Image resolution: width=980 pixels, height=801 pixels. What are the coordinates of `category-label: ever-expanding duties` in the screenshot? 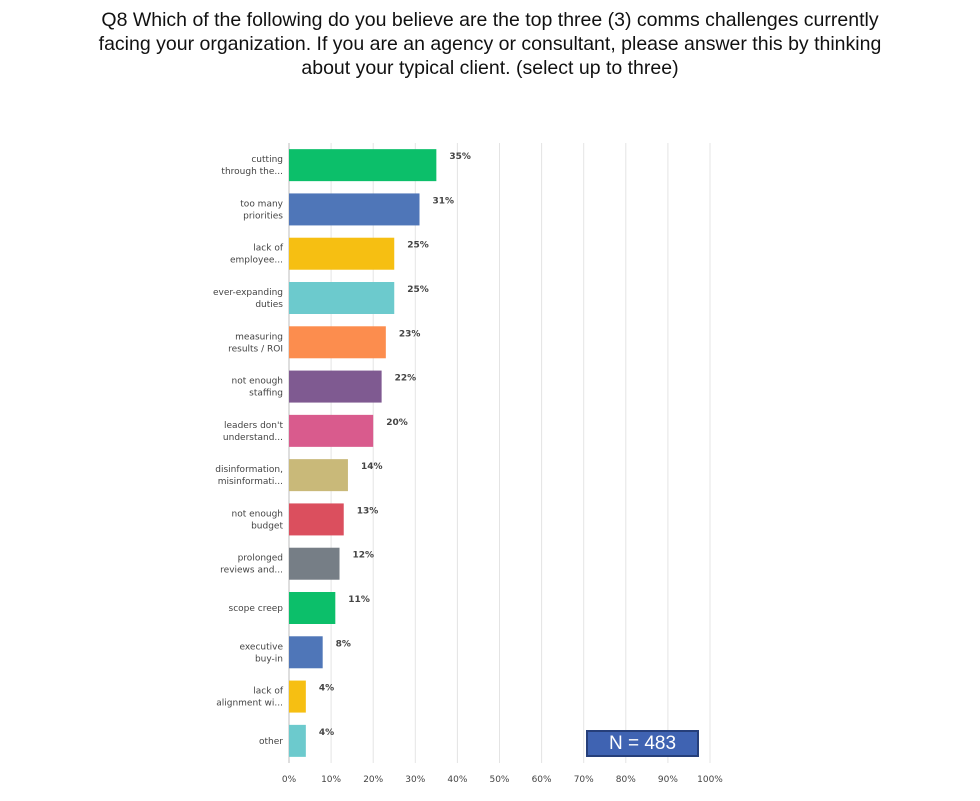 It's located at (248, 299).